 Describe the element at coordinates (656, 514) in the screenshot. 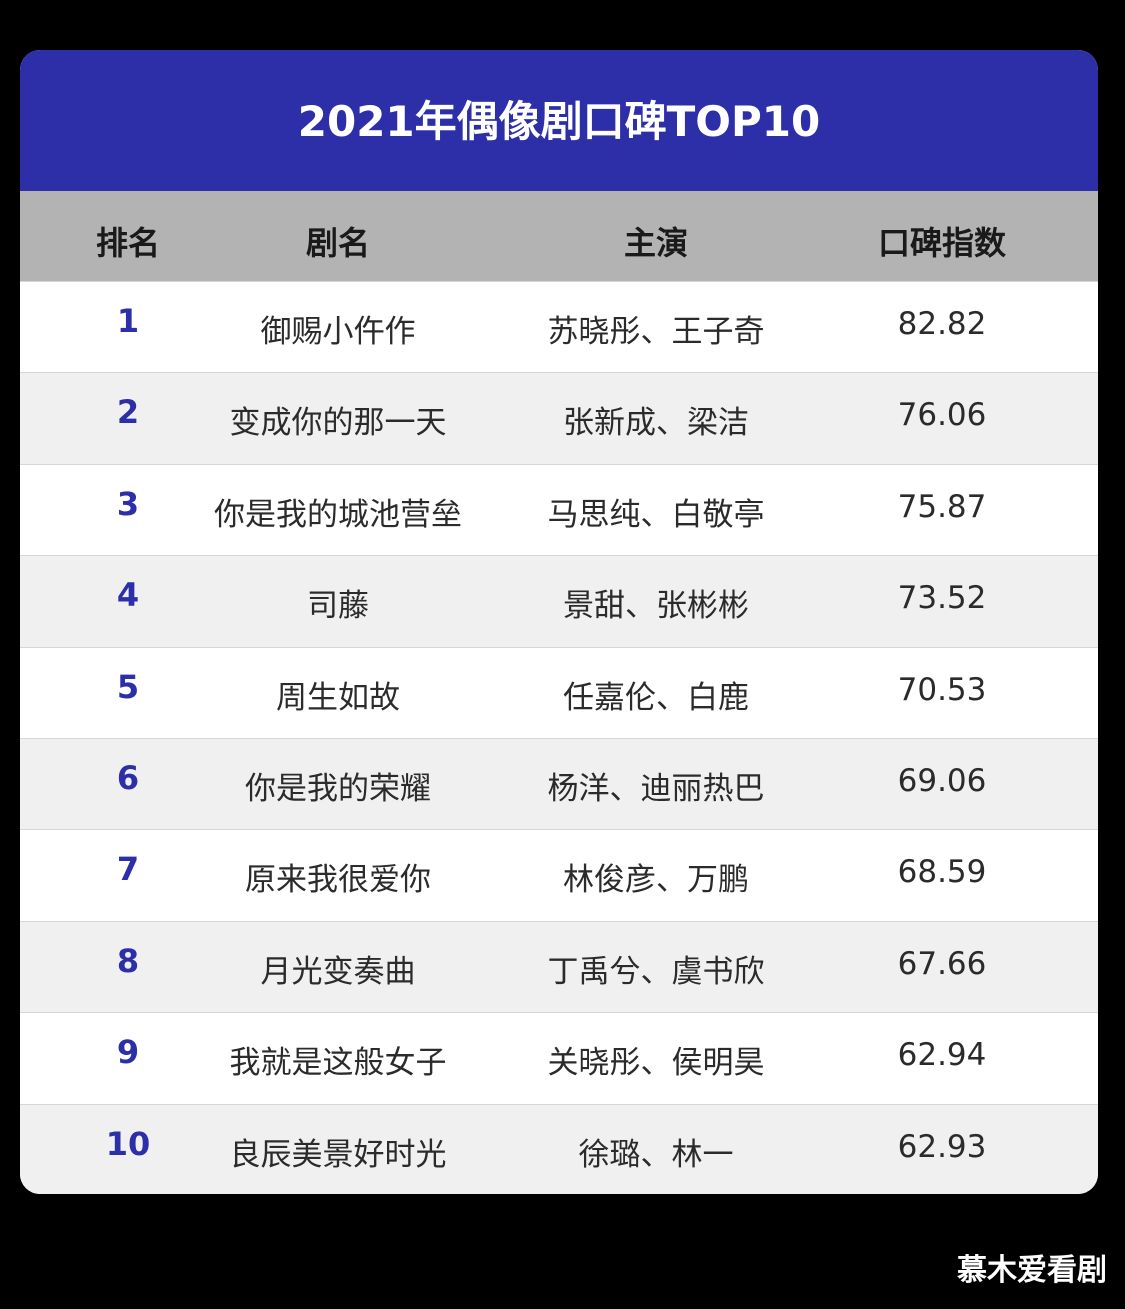

I see `cast-cell: 马思纯、白敬亭` at that location.